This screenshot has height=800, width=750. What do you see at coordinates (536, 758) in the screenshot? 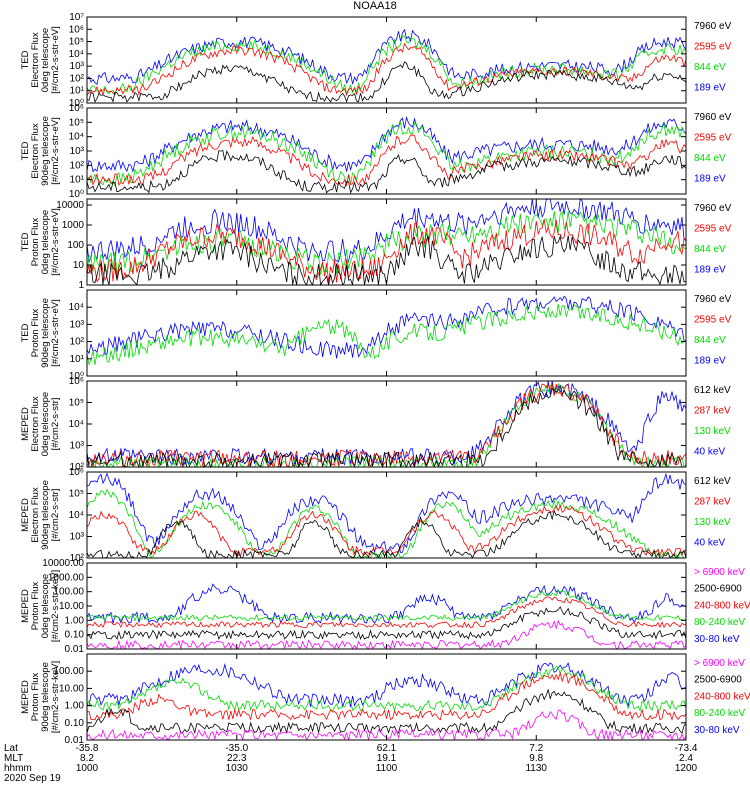
I see `x-tick-mlt: 9.8` at bounding box center [536, 758].